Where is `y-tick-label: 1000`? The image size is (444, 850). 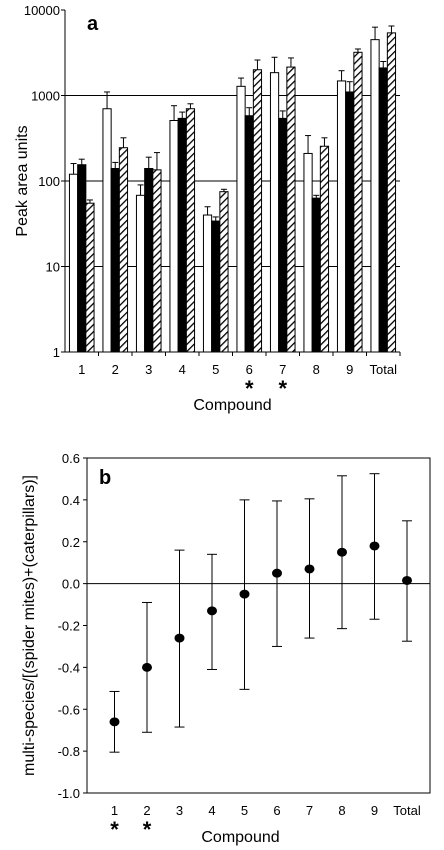 y-tick-label: 1000 is located at coordinates (45, 96).